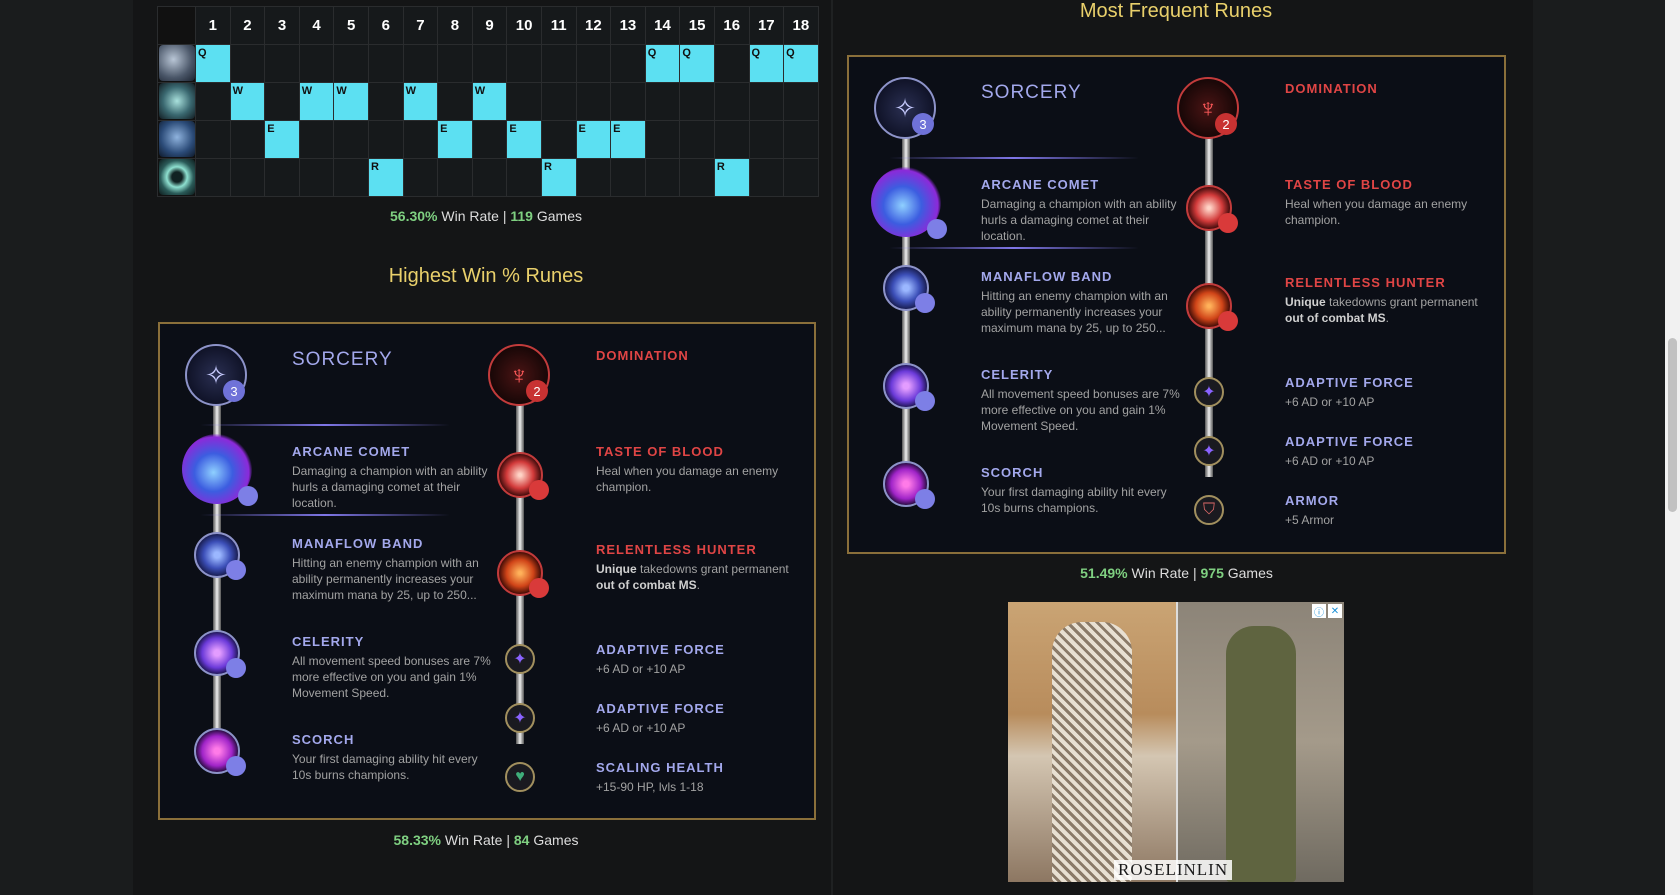 This screenshot has width=1680, height=895. I want to click on skill-q-icon, so click(176, 63).